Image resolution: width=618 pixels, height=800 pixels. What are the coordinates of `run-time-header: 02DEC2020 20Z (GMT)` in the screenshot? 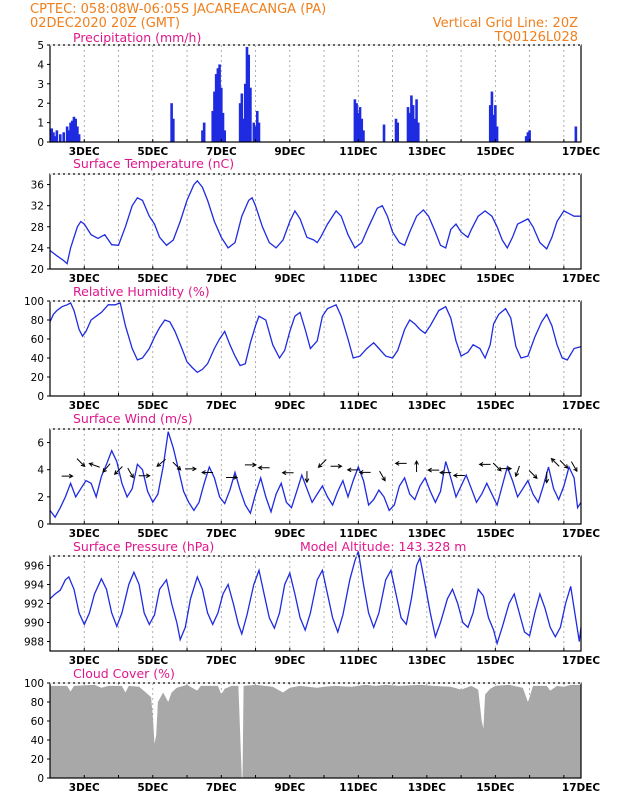 It's located at (105, 23).